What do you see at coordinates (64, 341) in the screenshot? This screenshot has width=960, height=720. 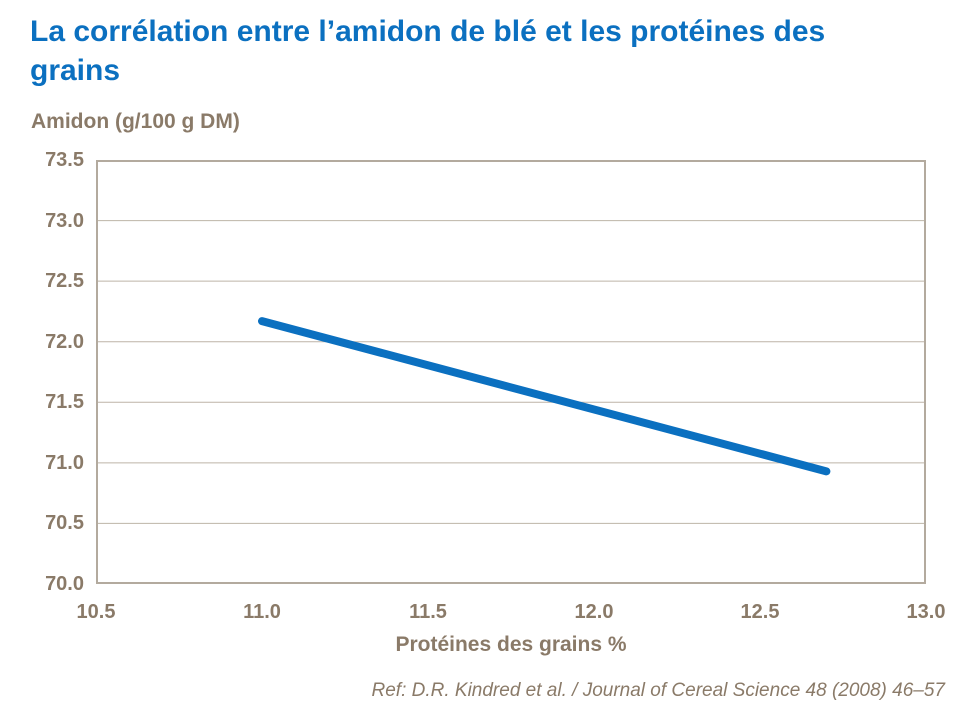 I see `y-tick-label: 72.0` at bounding box center [64, 341].